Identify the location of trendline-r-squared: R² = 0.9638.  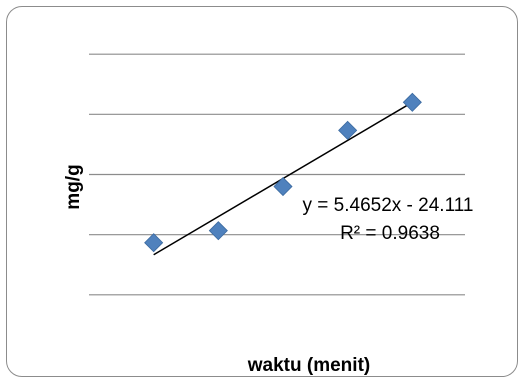
(390, 233).